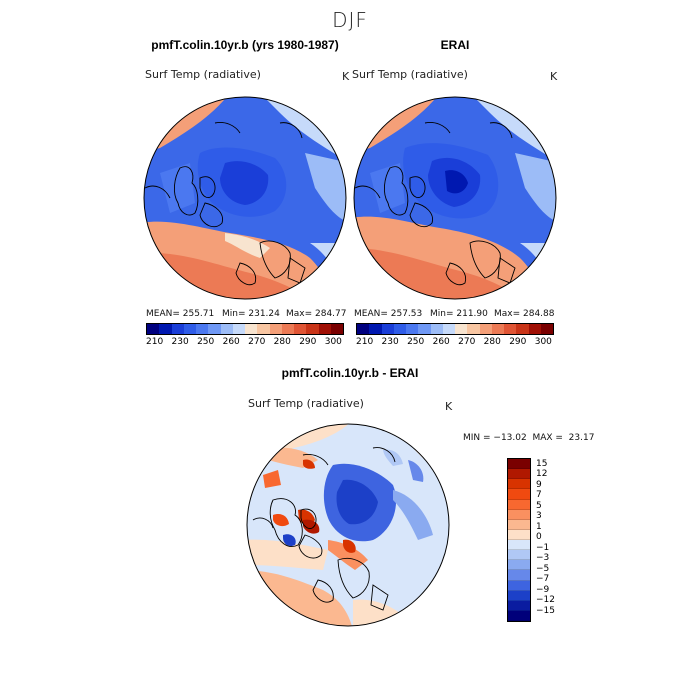 This screenshot has width=700, height=700. Describe the element at coordinates (554, 76) in the screenshot. I see `panel2-unit: K` at that location.